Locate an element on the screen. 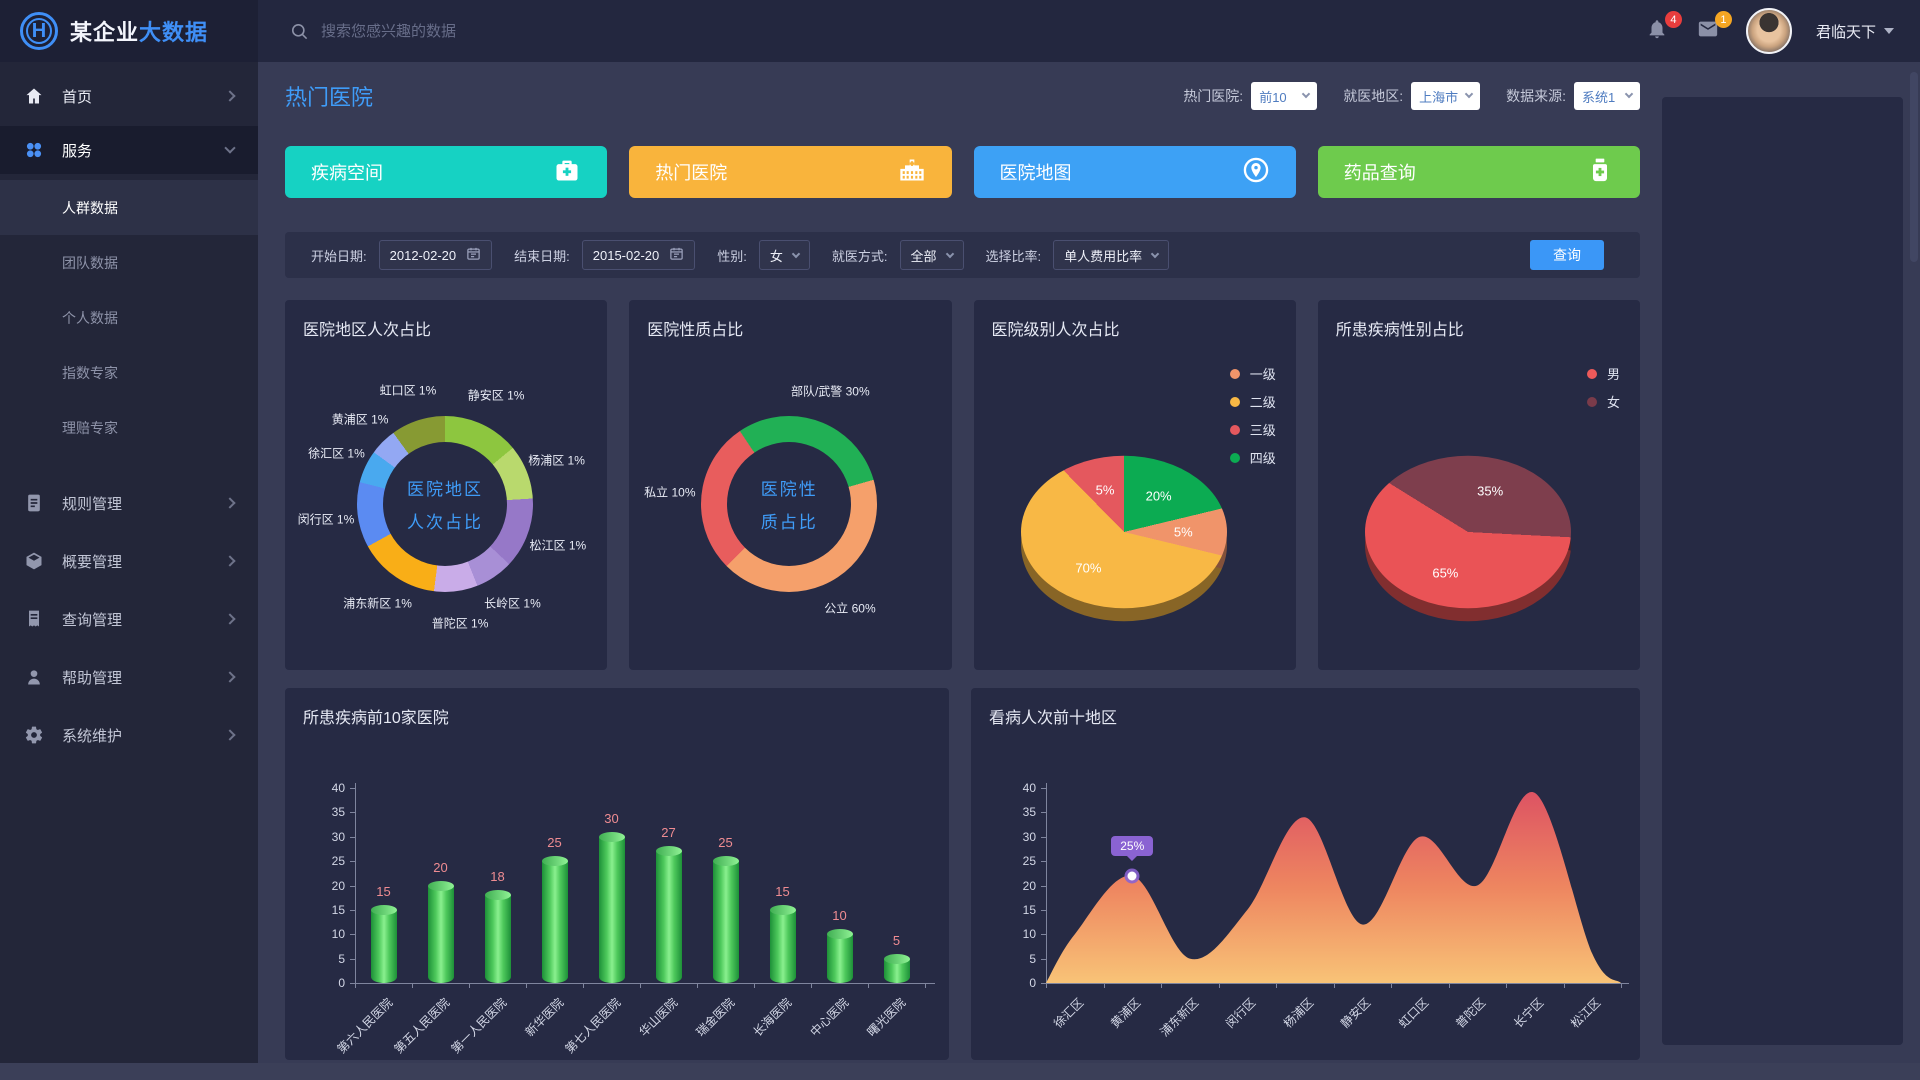 This screenshot has height=1080, width=1920. y-axis is located at coordinates (1046, 883).